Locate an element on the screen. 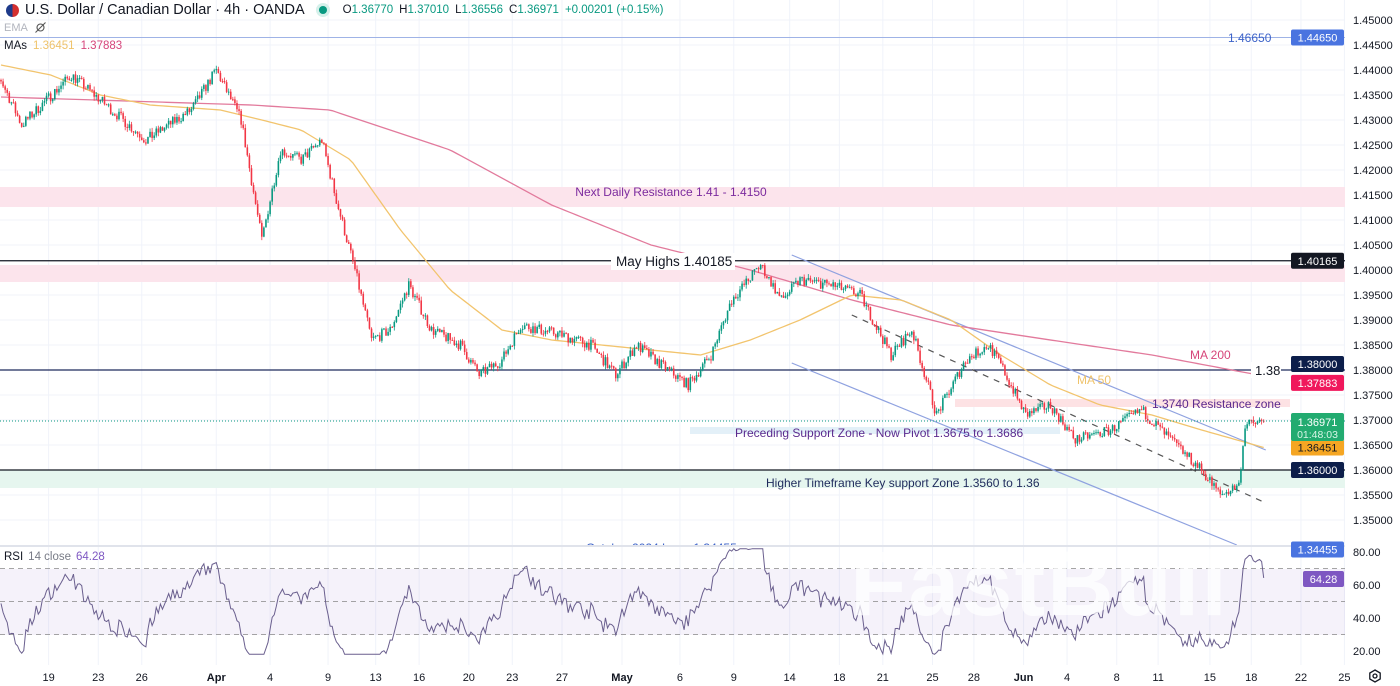 This screenshot has height=686, width=1400. mas-indicator-label: MAs is located at coordinates (15, 46).